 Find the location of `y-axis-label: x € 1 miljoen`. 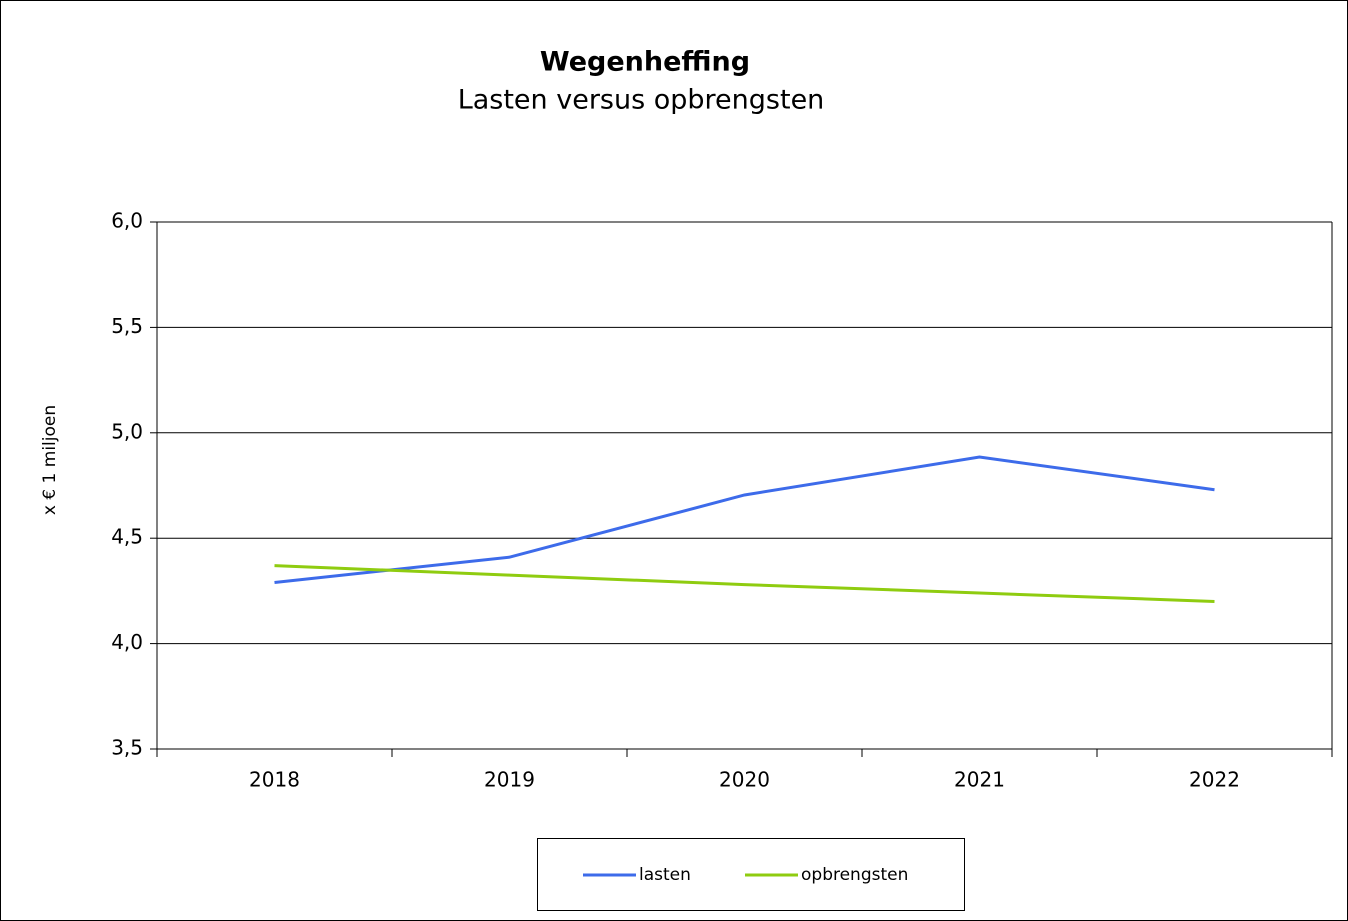

y-axis-label: x € 1 miljoen is located at coordinates (50, 460).